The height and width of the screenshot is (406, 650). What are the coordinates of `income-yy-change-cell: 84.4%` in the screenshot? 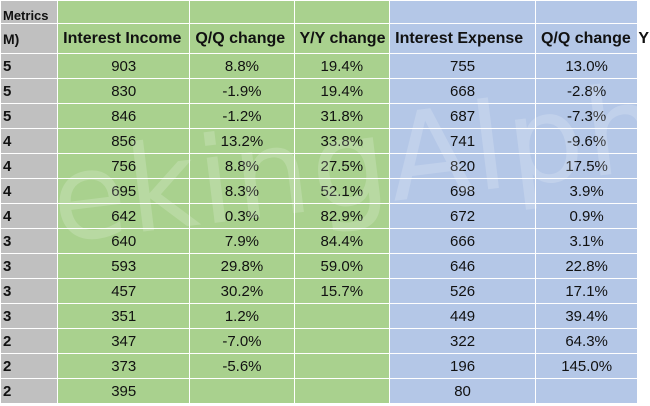 It's located at (342, 241).